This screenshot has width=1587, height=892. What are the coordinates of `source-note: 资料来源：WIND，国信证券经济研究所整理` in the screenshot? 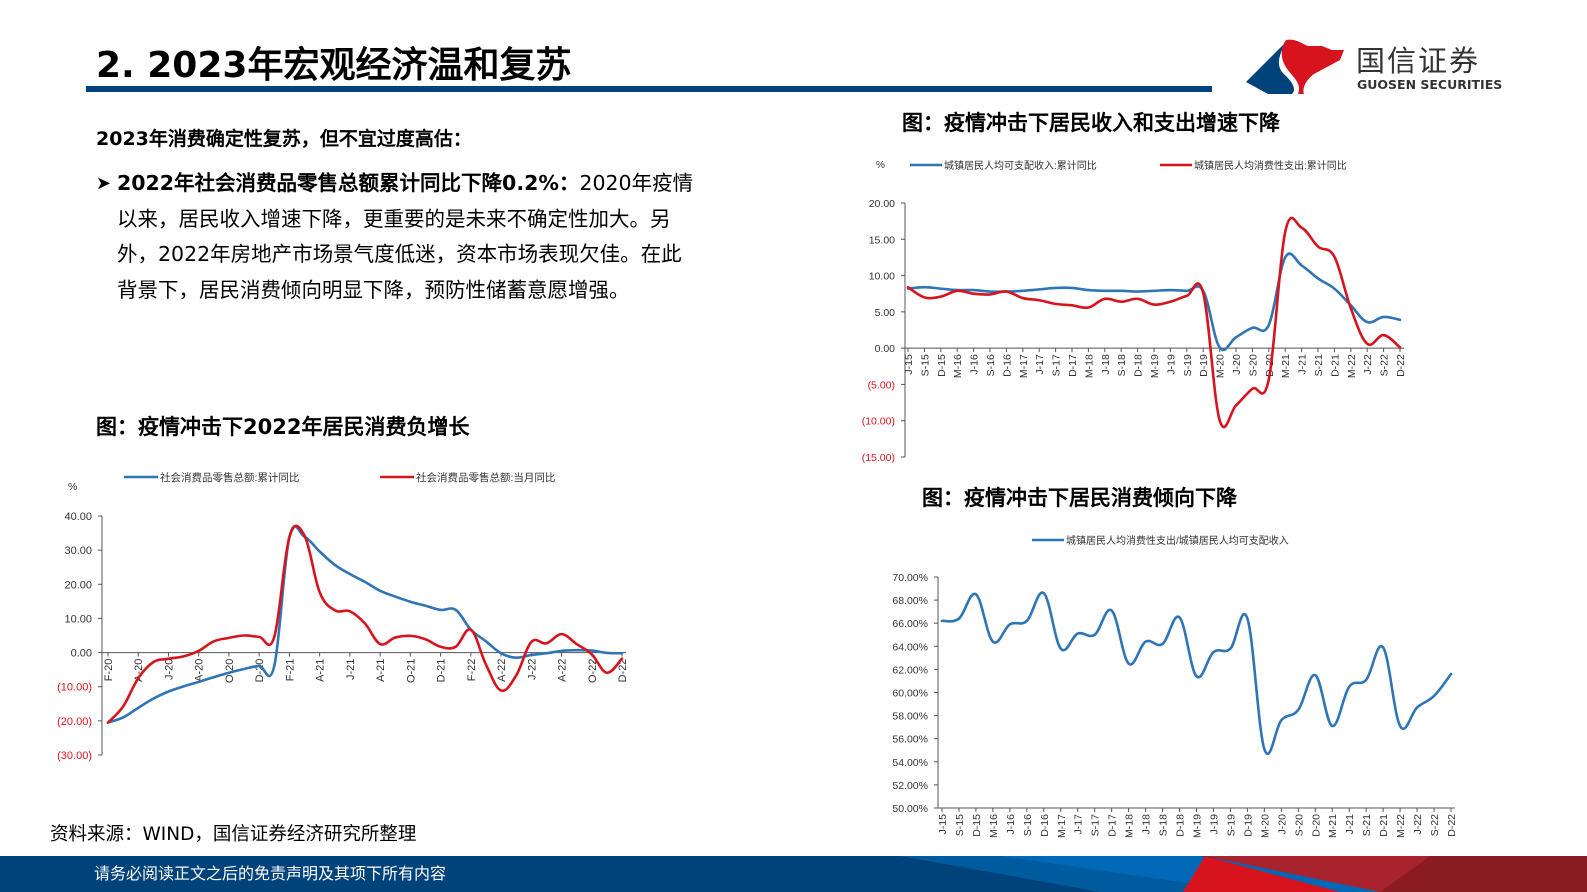 It's located at (233, 834).